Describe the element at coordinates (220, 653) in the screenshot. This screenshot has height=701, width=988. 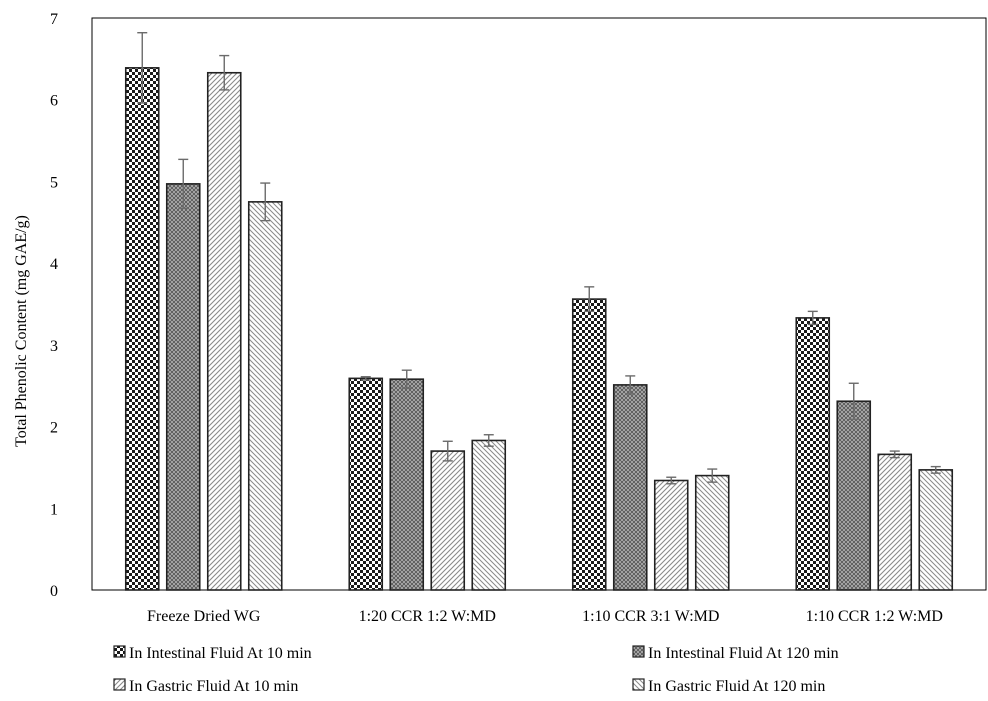
I see `legend-label: In Intestinal Fluid At 10 min` at that location.